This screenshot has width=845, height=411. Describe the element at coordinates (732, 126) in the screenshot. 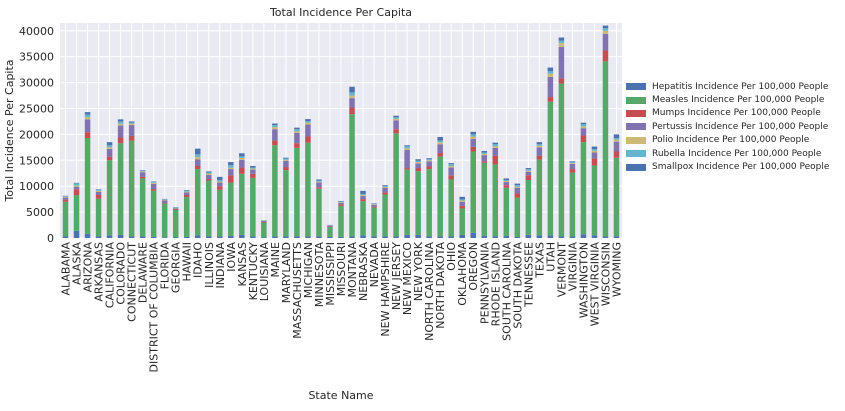

I see `legend-item: Pertussis Incidence Per 100,000 People` at that location.